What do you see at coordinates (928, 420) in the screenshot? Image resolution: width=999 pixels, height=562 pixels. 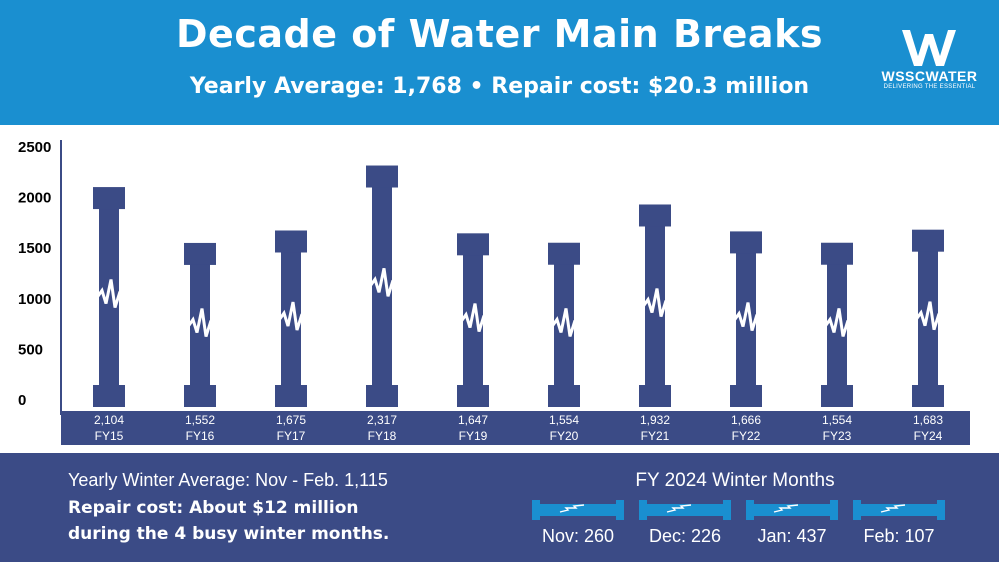 I see `bar-value-label: 1,683` at bounding box center [928, 420].